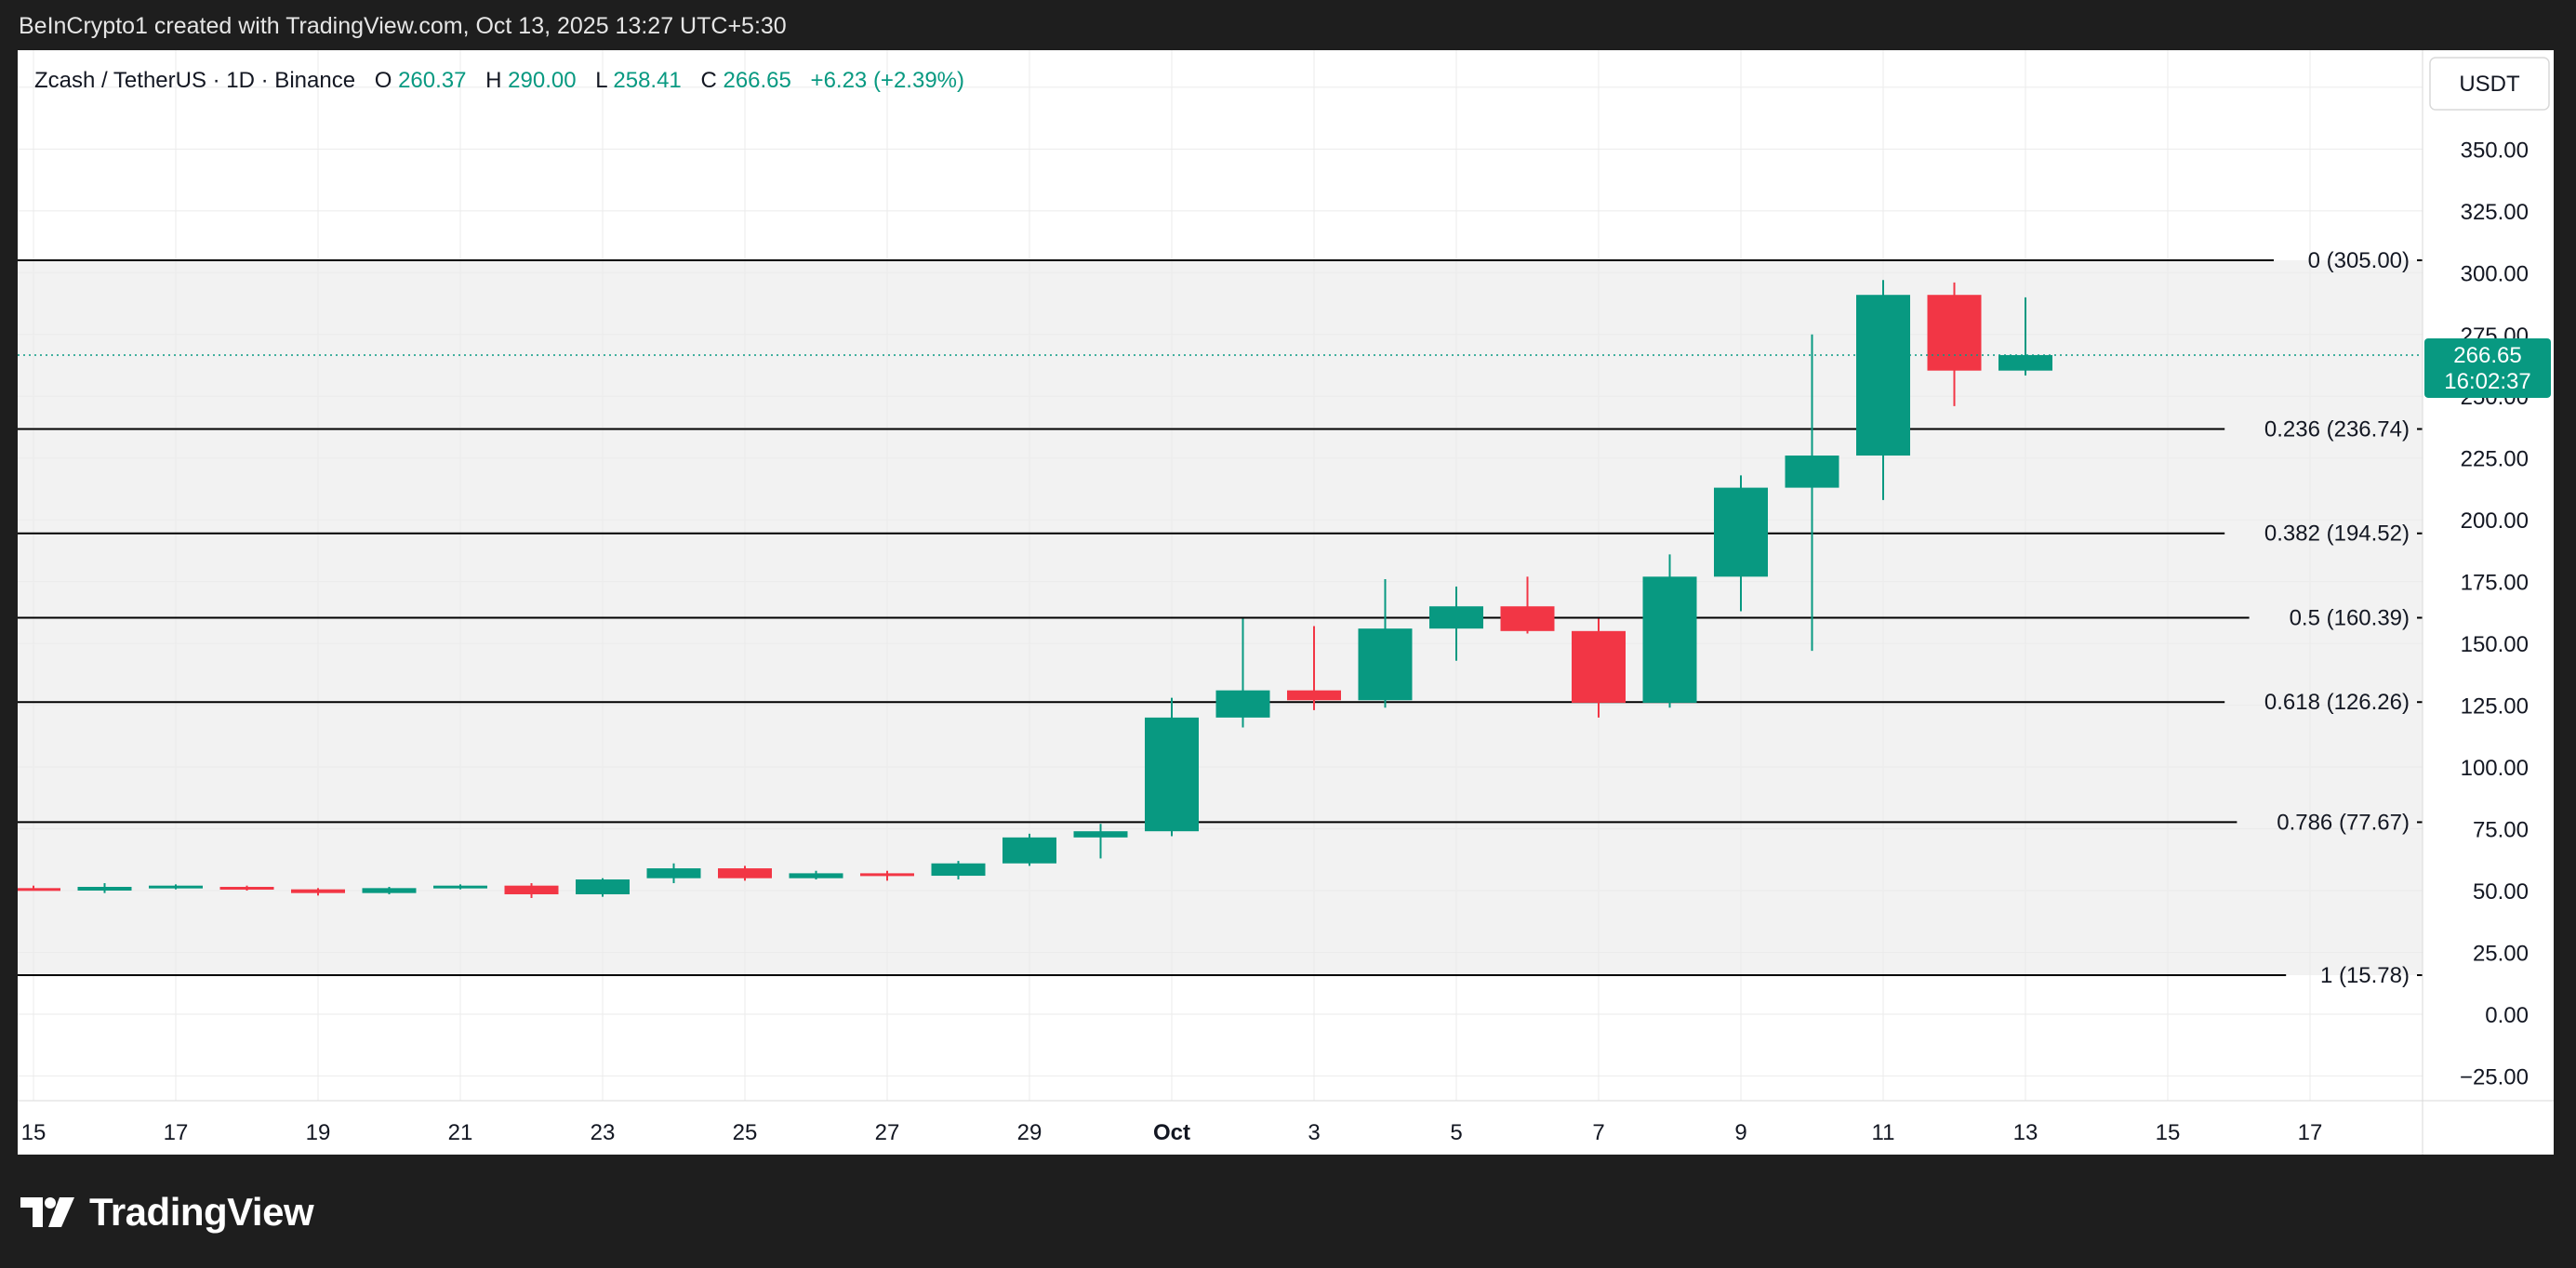 The image size is (2576, 1268). I want to click on y-tick-label: 125.00, so click(2495, 707).